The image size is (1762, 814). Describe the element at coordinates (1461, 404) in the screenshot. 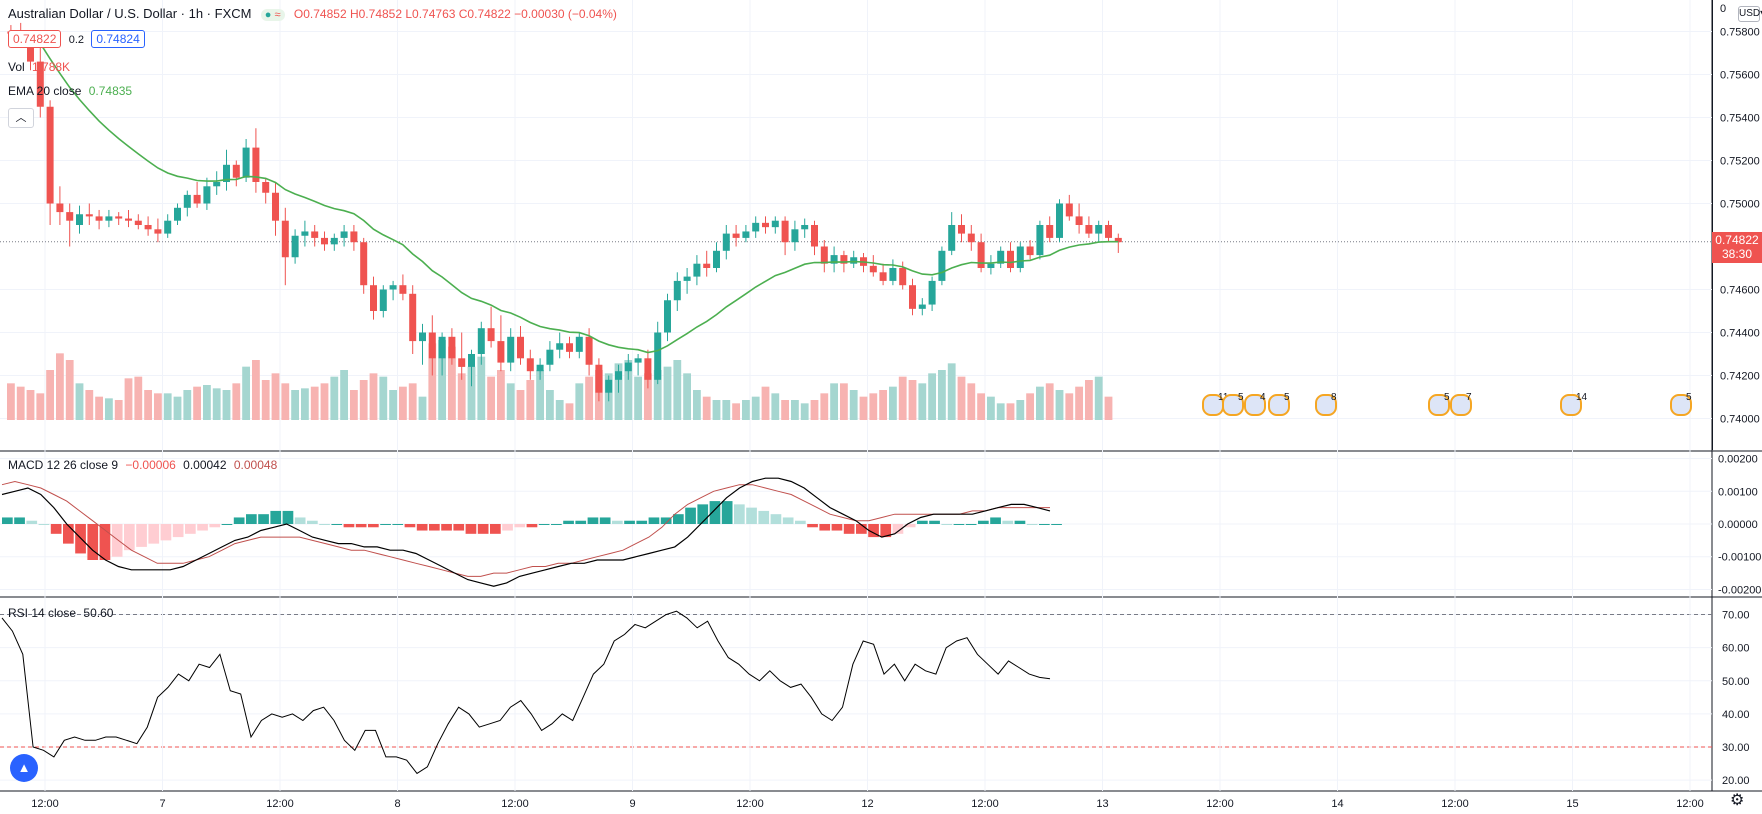

I see `economic-event-marker: 7` at that location.